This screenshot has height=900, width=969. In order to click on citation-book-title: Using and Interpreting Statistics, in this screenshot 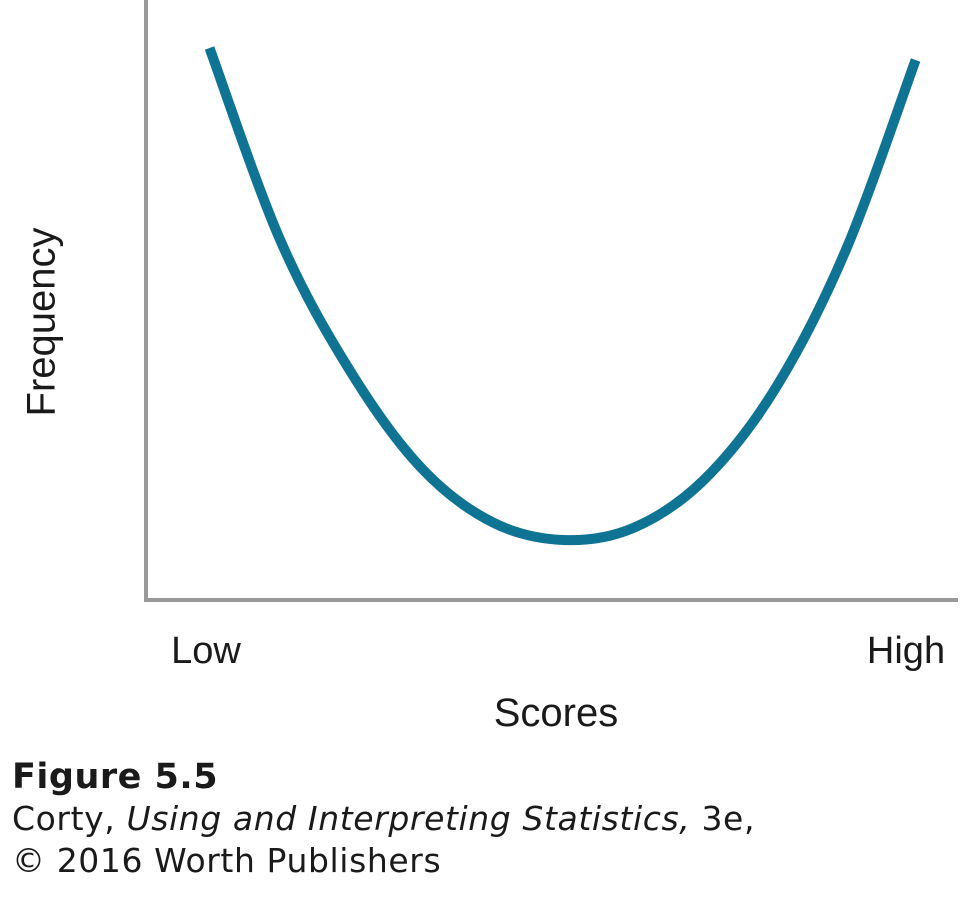, I will do `click(408, 818)`.